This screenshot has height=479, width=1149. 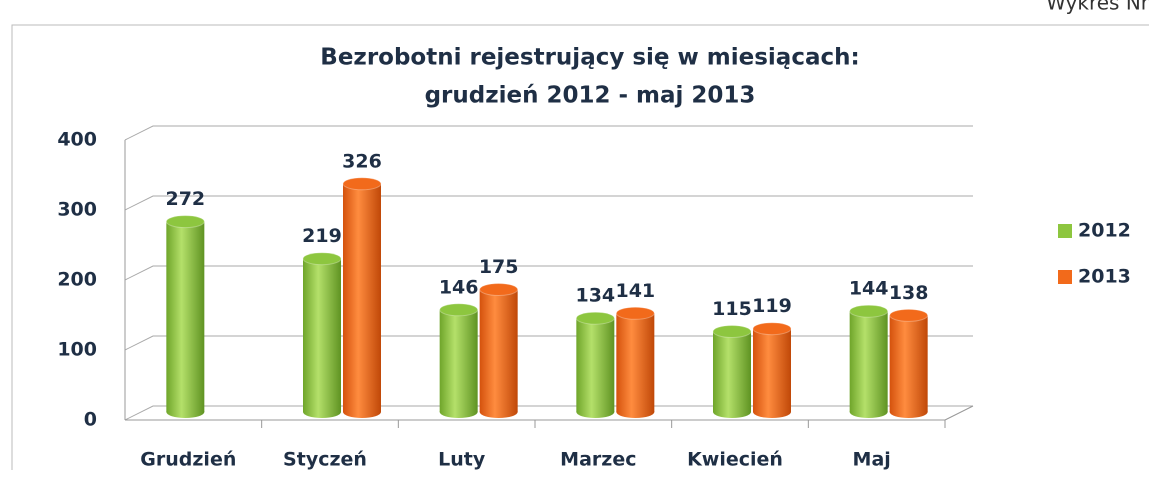 I want to click on data-label: 272, so click(x=185, y=199).